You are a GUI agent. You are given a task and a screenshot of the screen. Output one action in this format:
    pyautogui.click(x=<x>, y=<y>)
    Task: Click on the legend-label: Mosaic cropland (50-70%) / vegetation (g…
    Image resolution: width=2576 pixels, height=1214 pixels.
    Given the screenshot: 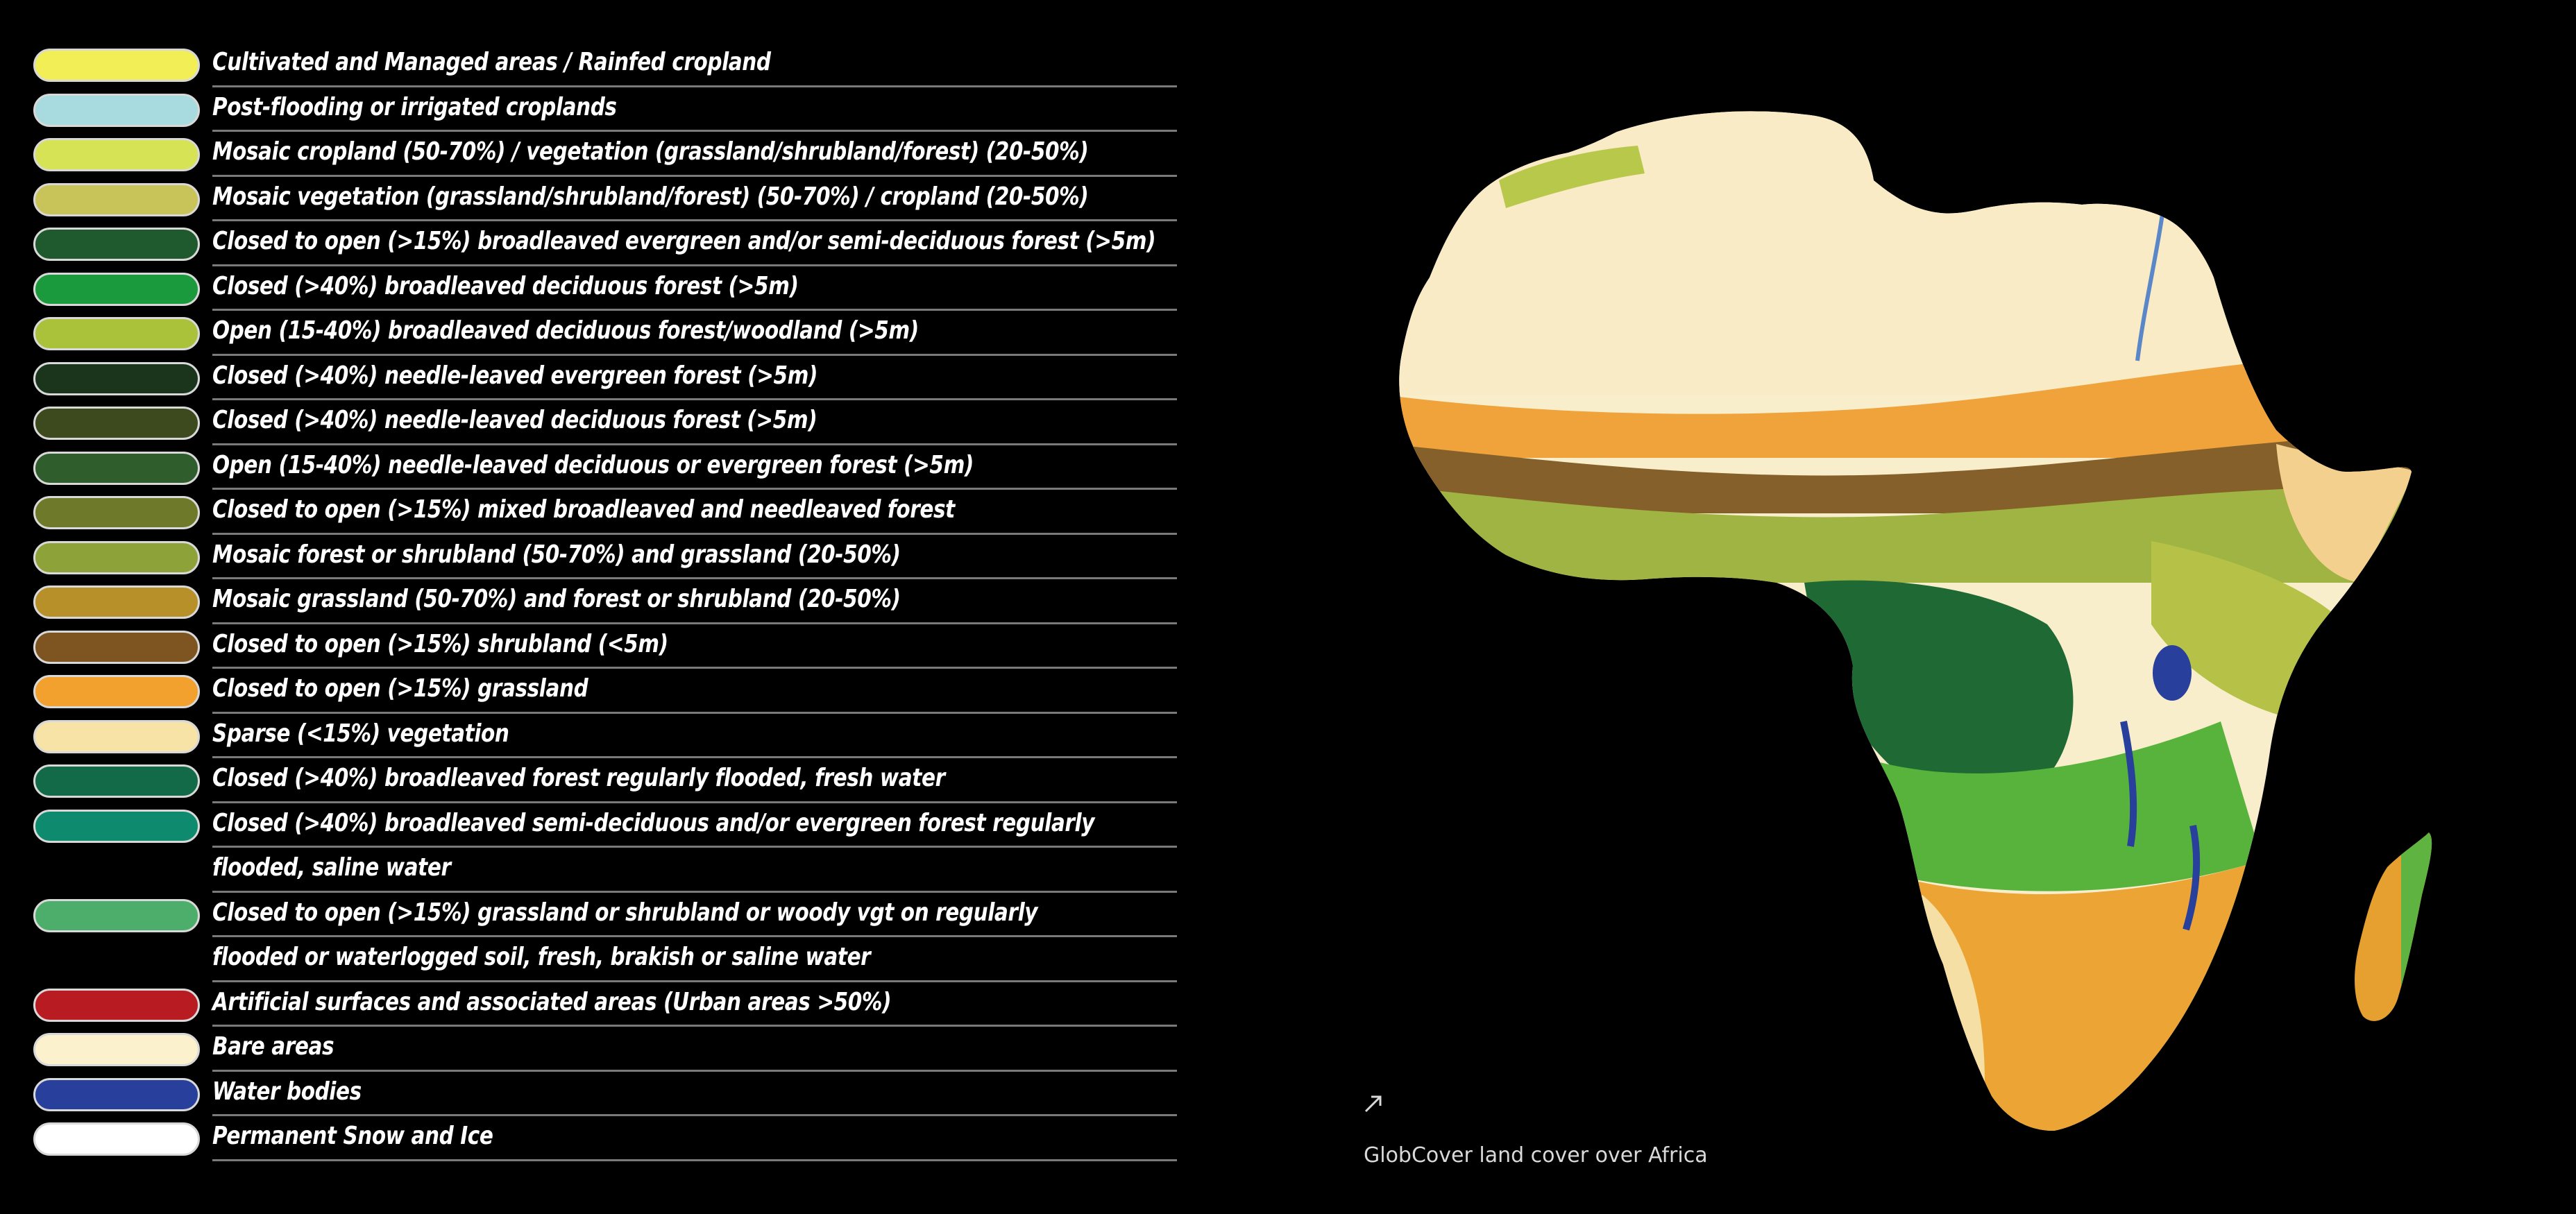 What is the action you would take?
    pyautogui.click(x=651, y=151)
    